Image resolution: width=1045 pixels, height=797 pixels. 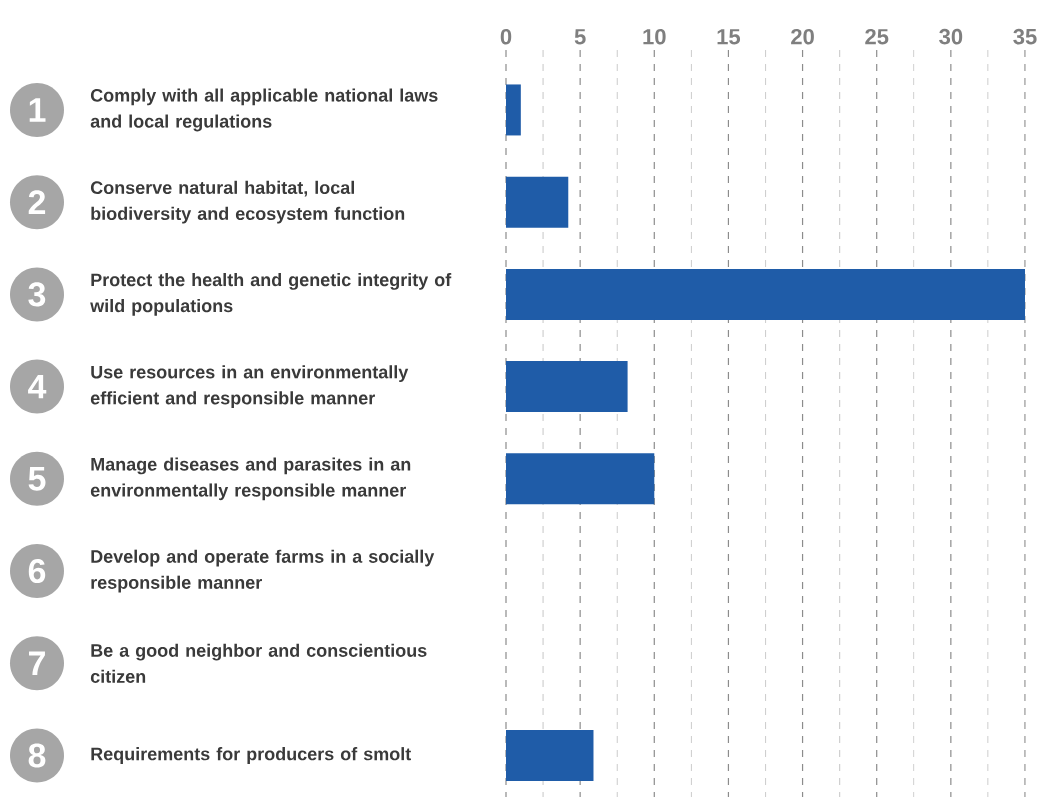 I want to click on text: 3, so click(x=37, y=294).